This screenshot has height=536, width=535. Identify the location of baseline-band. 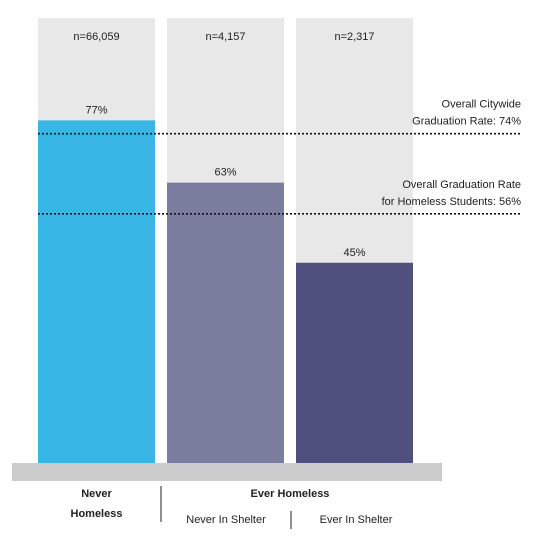
(227, 472).